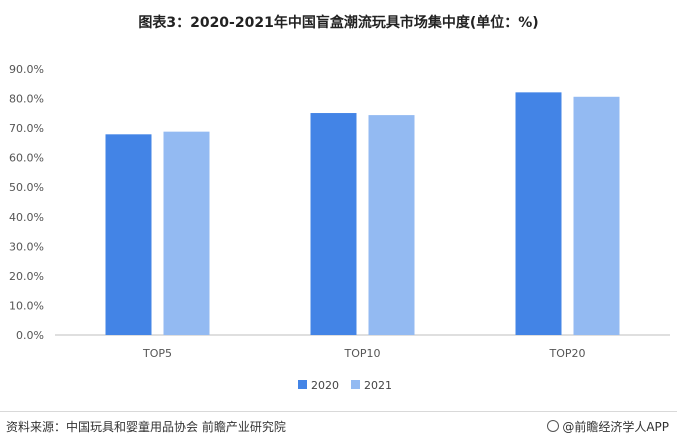  Describe the element at coordinates (378, 385) in the screenshot. I see `legend-label-2021: 2021` at that location.